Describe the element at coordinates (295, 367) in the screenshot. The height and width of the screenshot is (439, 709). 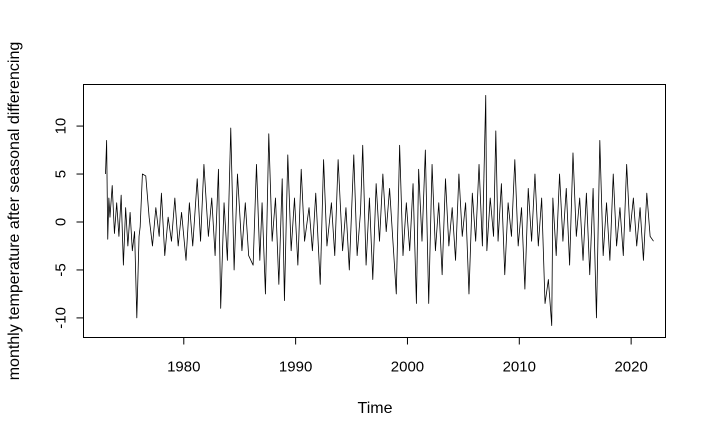
I see `x-tick-label: 1990` at that location.